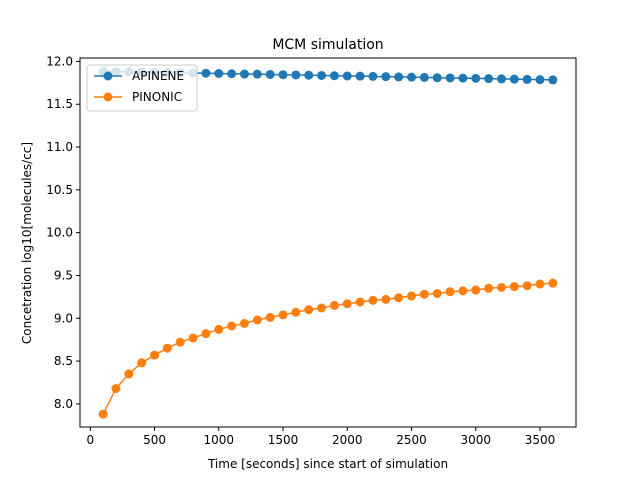  What do you see at coordinates (108, 76) in the screenshot?
I see `legend-marker-apinene` at bounding box center [108, 76].